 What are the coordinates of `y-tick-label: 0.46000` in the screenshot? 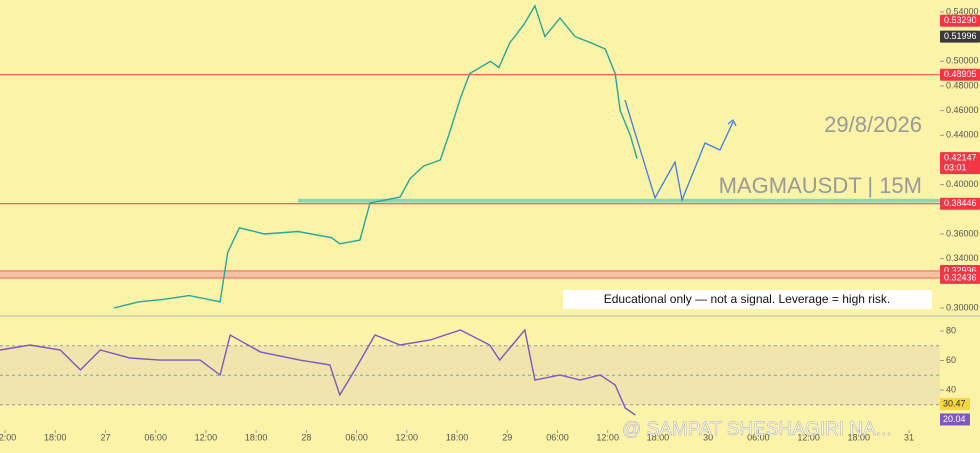 It's located at (962, 110).